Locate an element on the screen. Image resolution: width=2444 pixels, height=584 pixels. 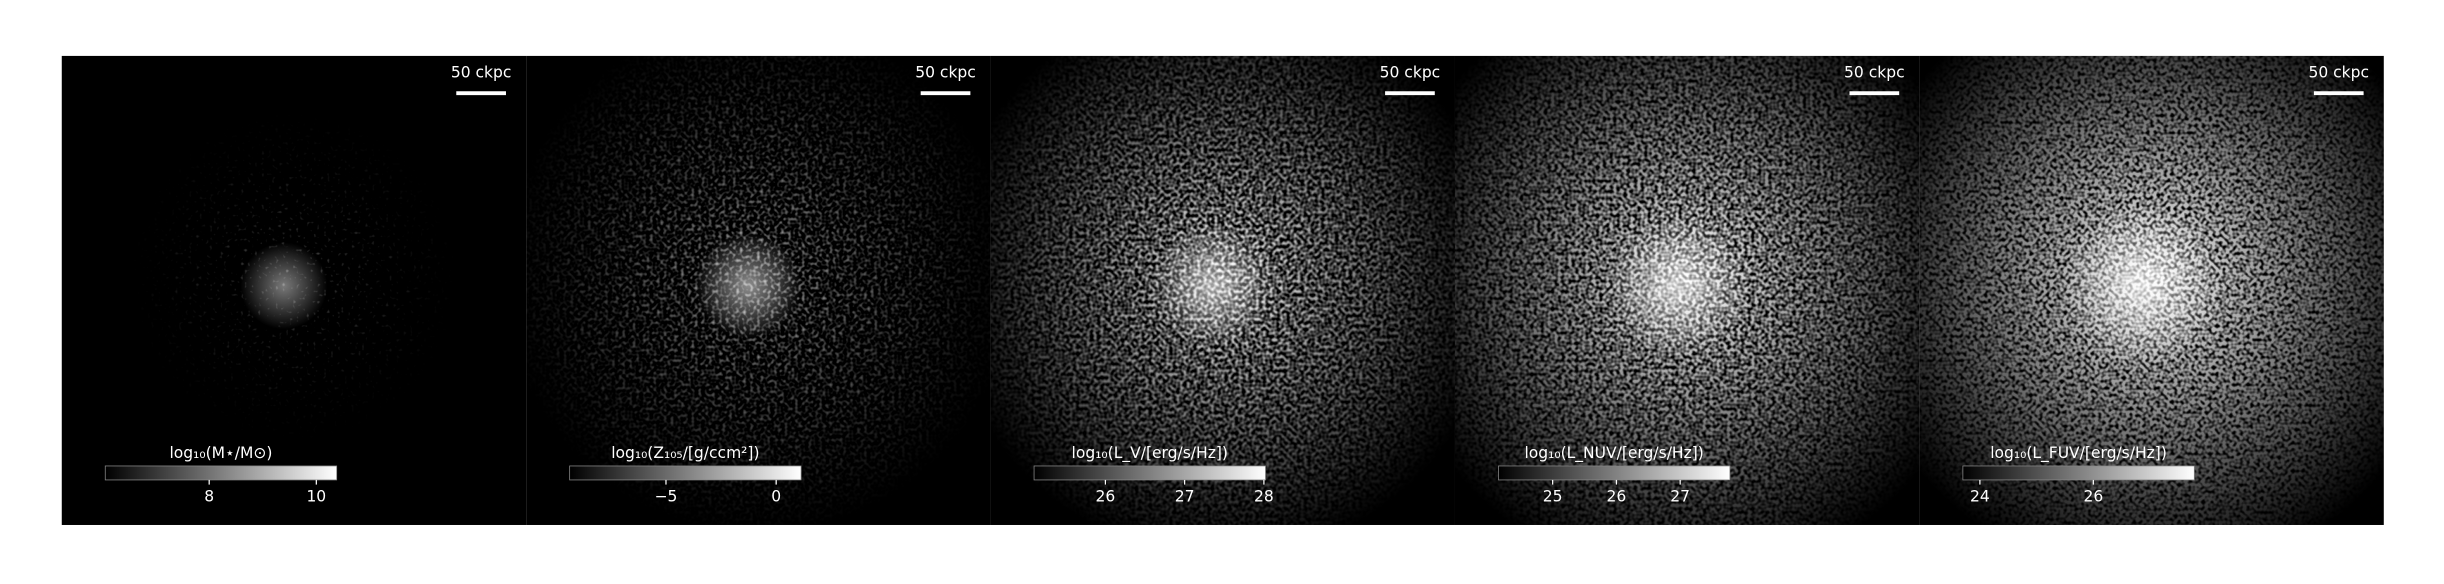
colorbar-tick-label: 24 is located at coordinates (1980, 497).